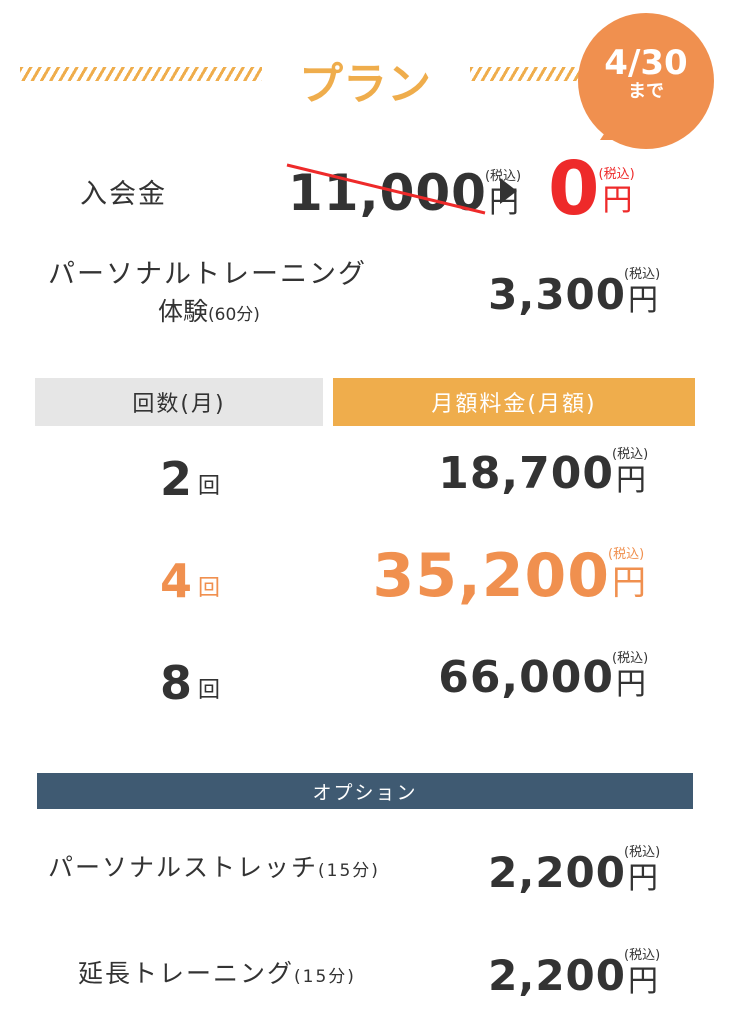 The width and height of the screenshot is (730, 1020). What do you see at coordinates (234, 315) in the screenshot?
I see `trial-duration: (60分)` at bounding box center [234, 315].